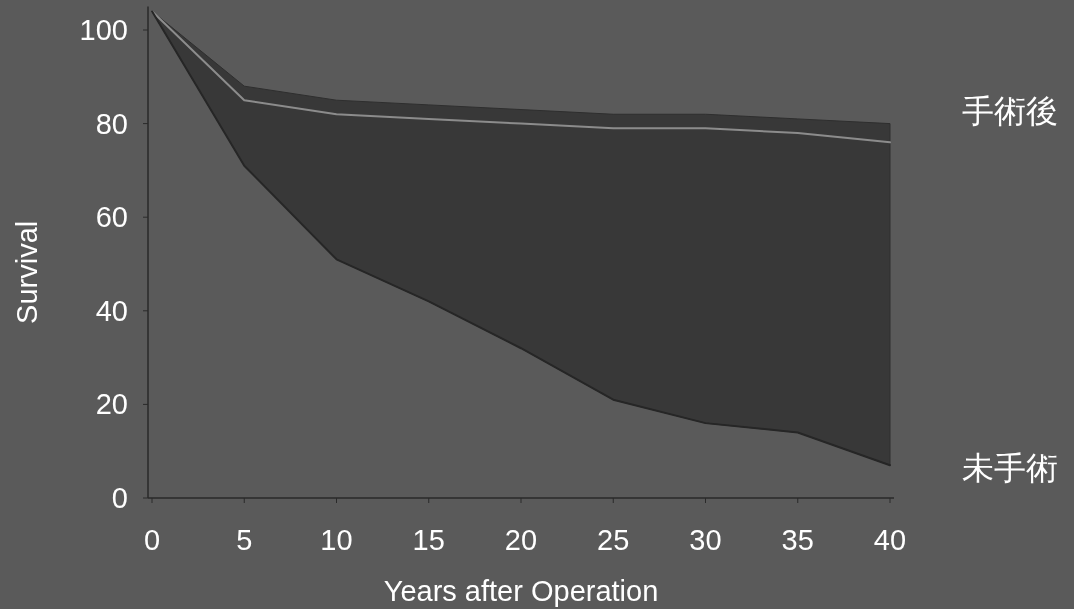  I want to click on x-tick-label: 40, so click(890, 540).